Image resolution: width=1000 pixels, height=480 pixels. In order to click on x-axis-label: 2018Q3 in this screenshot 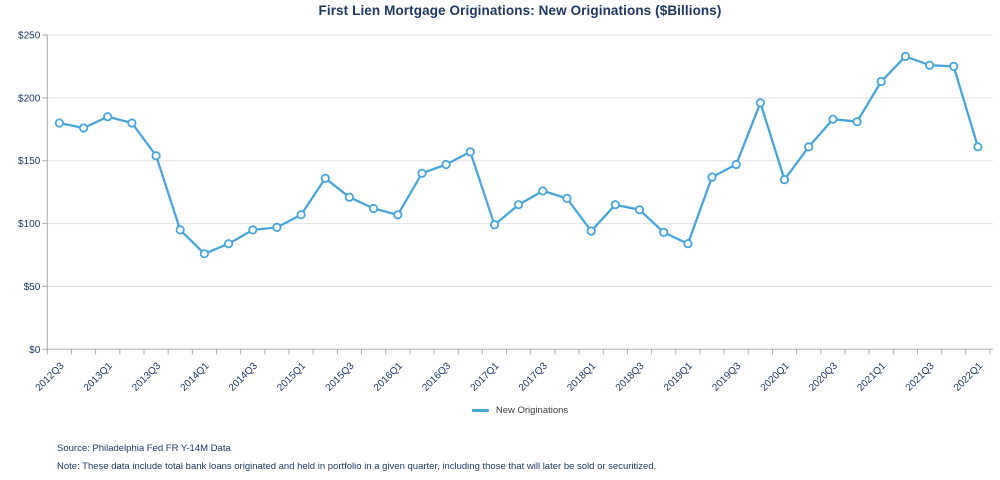, I will do `click(630, 376)`.